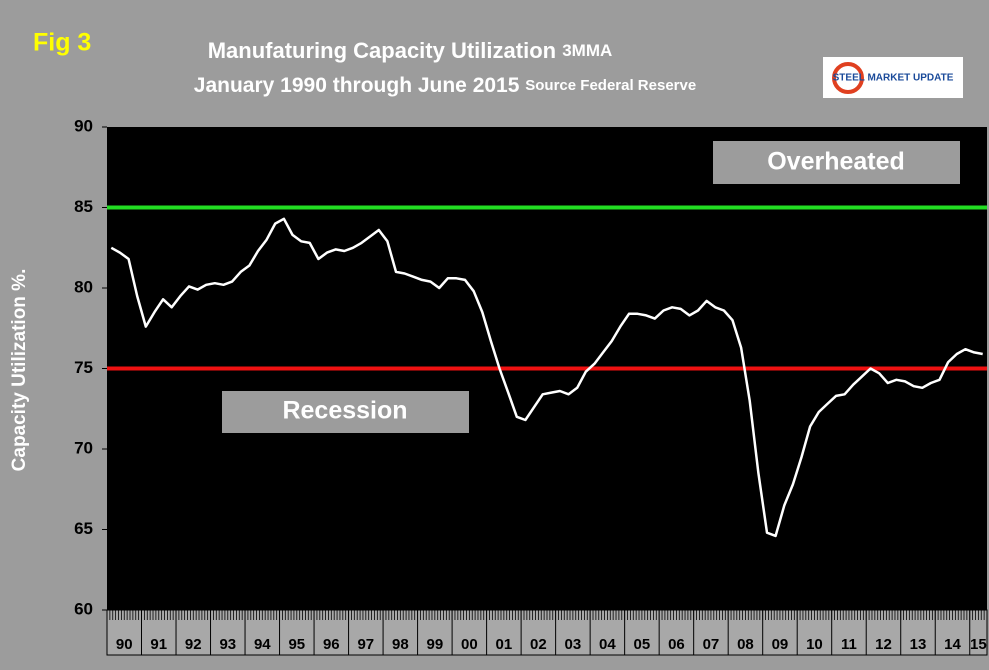 Image resolution: width=989 pixels, height=670 pixels. Describe the element at coordinates (893, 78) in the screenshot. I see `logo: STEEL MARKET UPDATE` at that location.